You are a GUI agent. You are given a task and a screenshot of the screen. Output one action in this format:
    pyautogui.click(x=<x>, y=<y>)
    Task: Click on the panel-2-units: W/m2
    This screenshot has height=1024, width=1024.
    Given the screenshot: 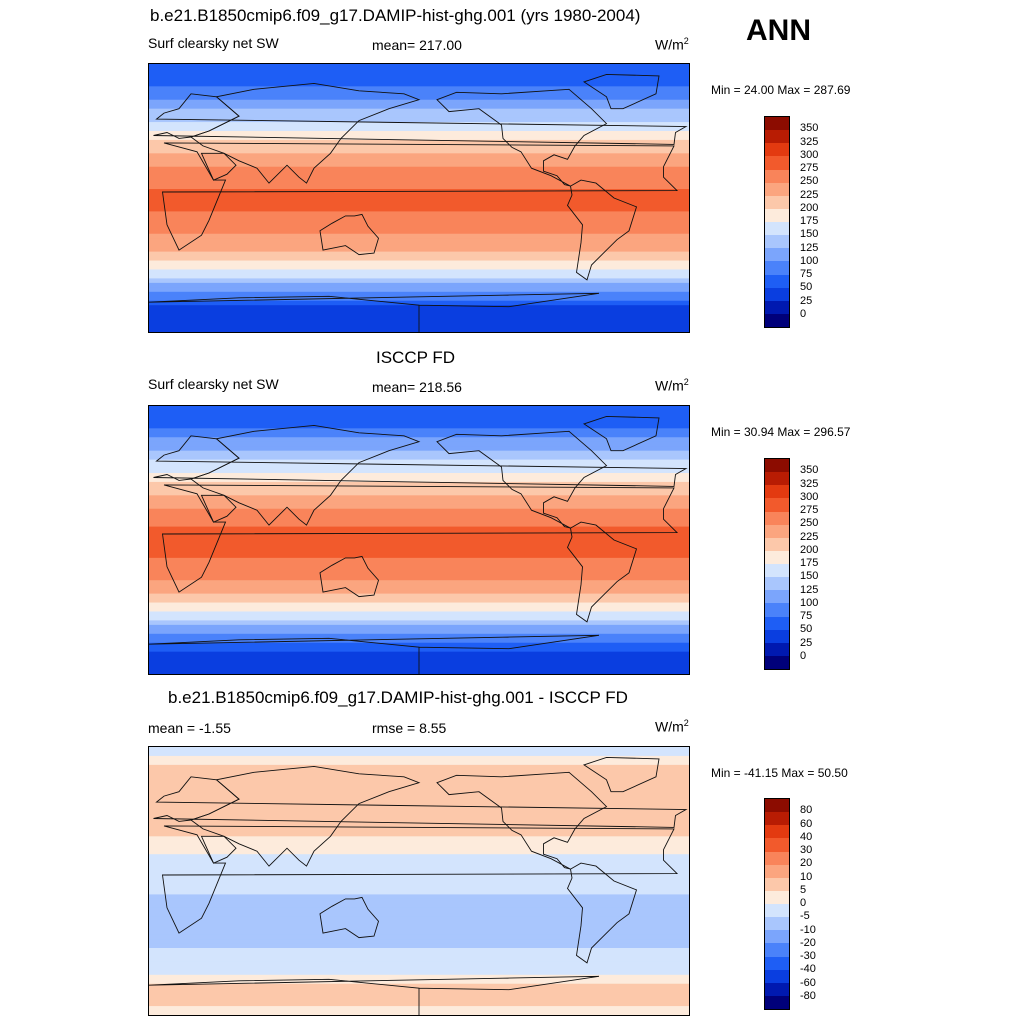 What is the action you would take?
    pyautogui.click(x=672, y=385)
    